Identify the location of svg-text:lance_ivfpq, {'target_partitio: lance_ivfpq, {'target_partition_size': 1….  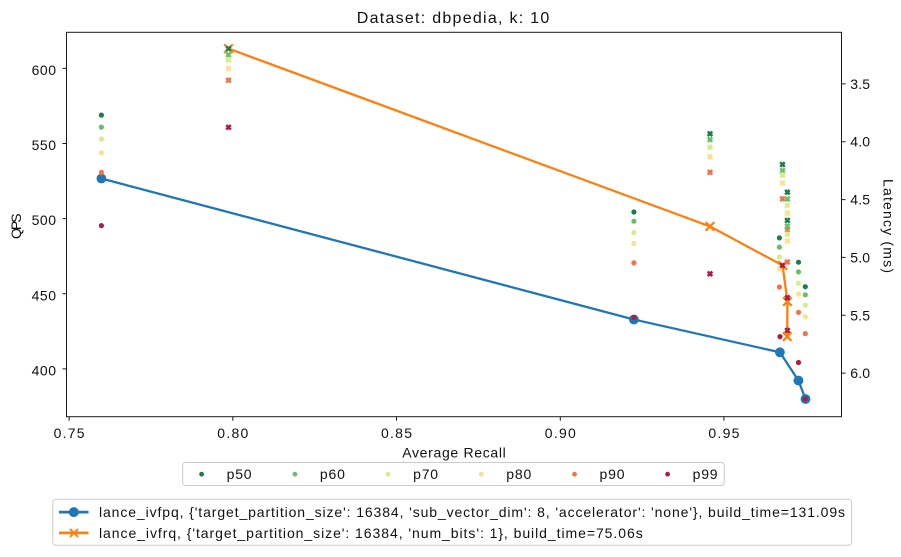
(472, 512).